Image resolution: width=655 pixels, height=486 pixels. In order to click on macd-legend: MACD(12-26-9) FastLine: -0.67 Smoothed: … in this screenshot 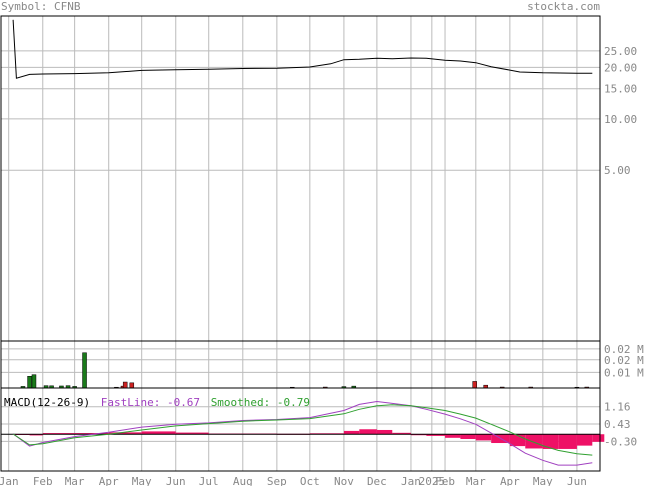, I will do `click(159, 402)`.